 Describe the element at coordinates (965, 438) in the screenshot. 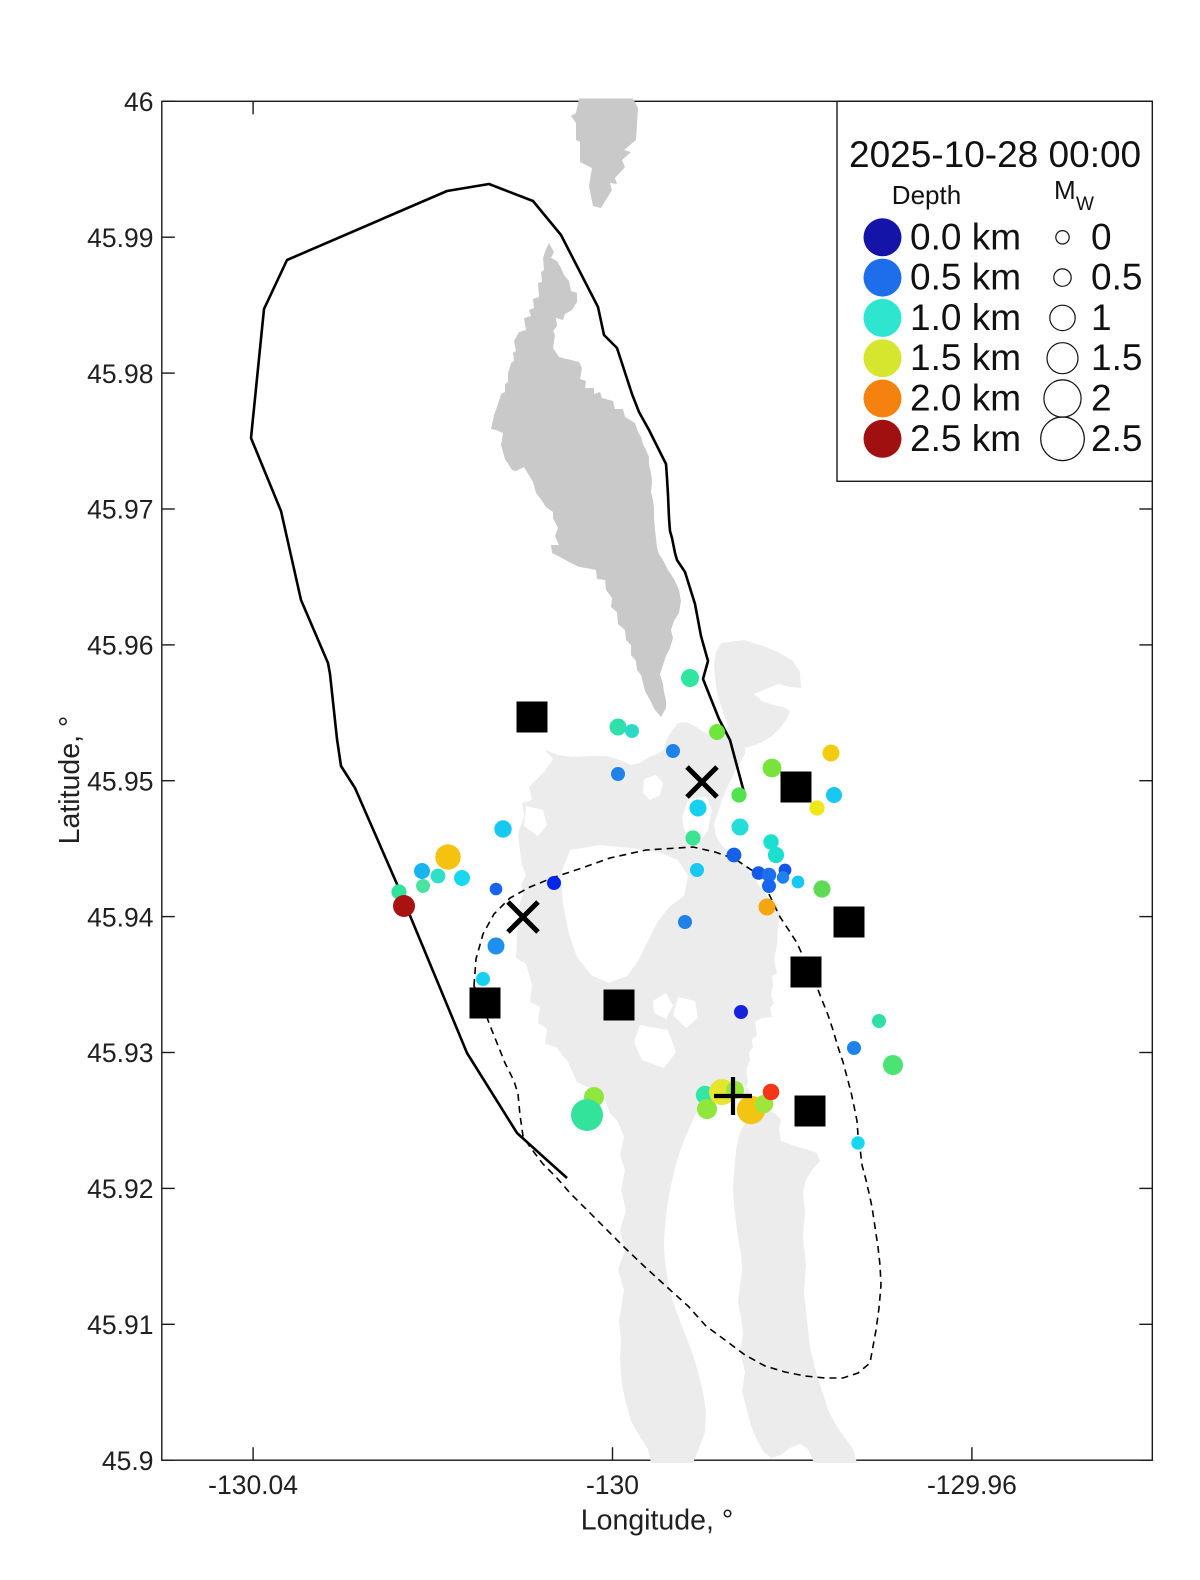

I see `svg-text: 2.5 km` at that location.